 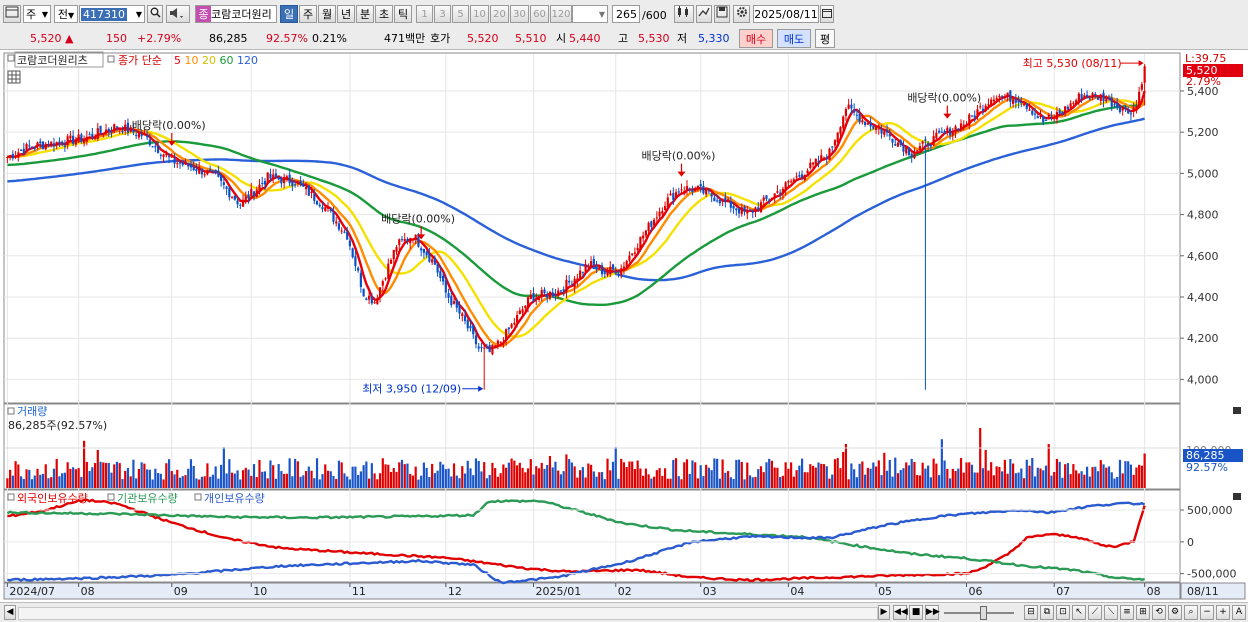 What do you see at coordinates (479, 14) in the screenshot?
I see `interval-10: 10` at bounding box center [479, 14].